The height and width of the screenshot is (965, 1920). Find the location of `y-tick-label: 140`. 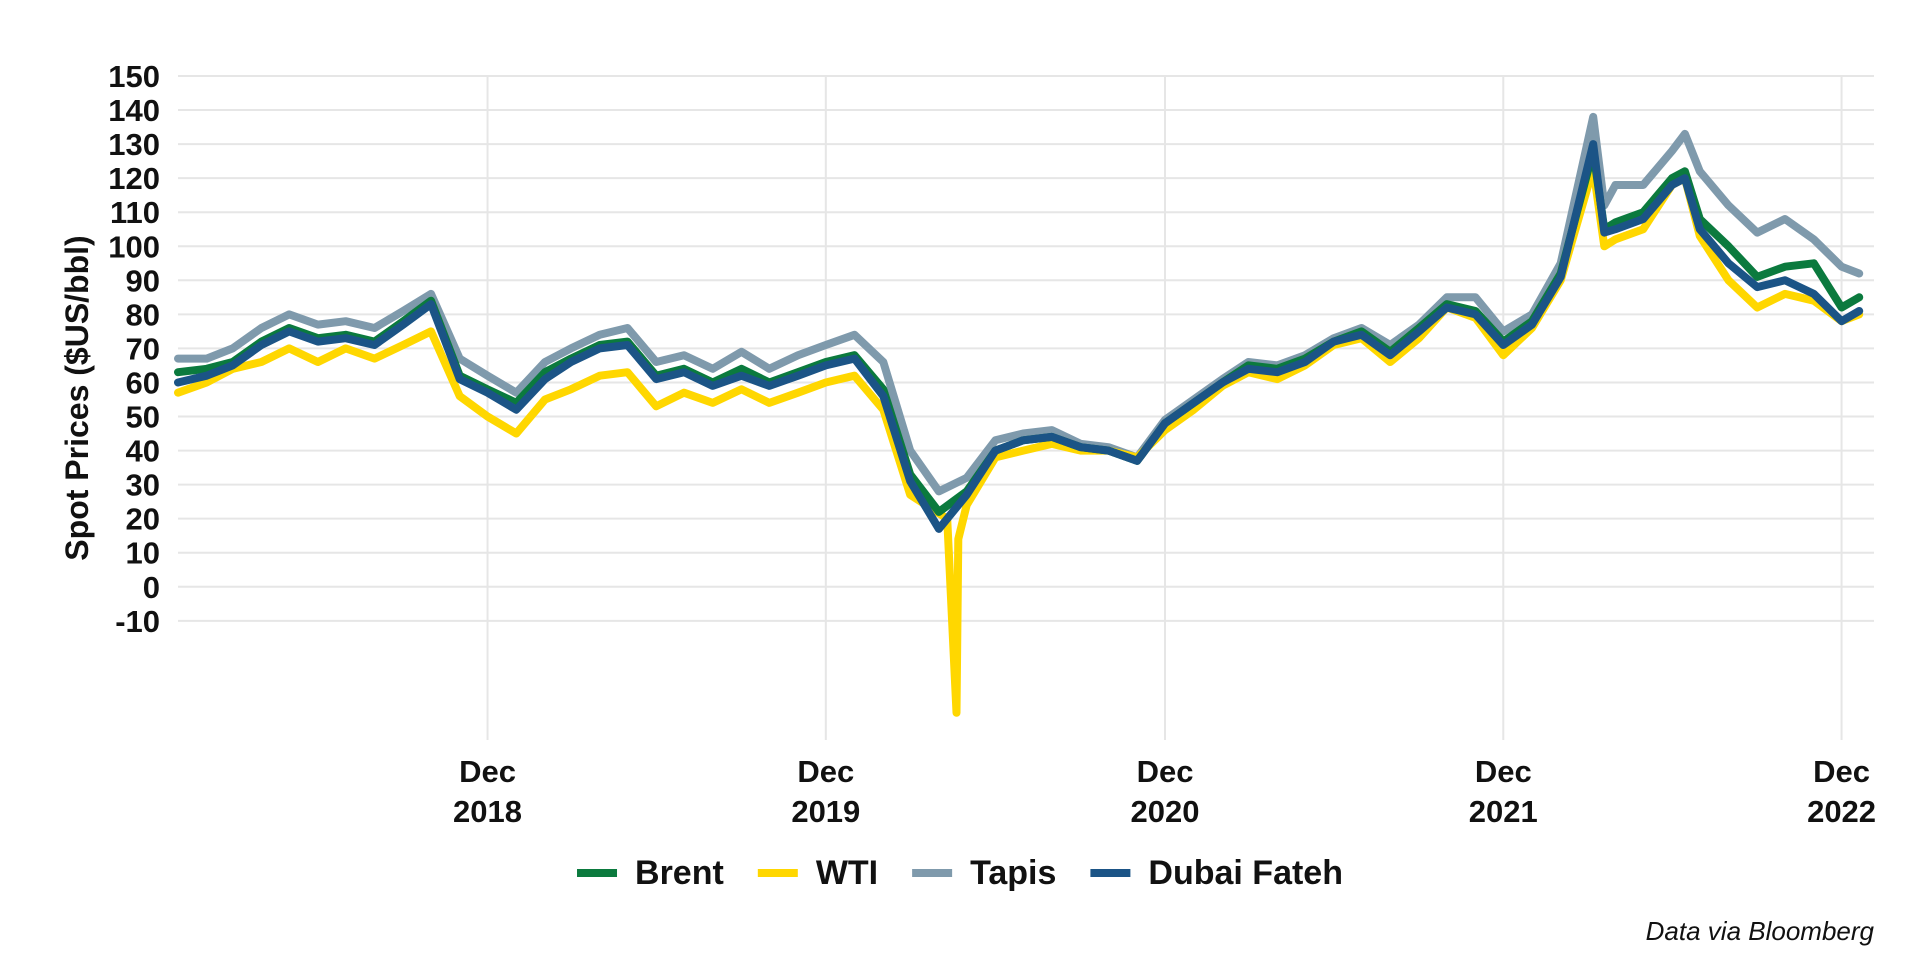

y-tick-label: 140 is located at coordinates (134, 110).